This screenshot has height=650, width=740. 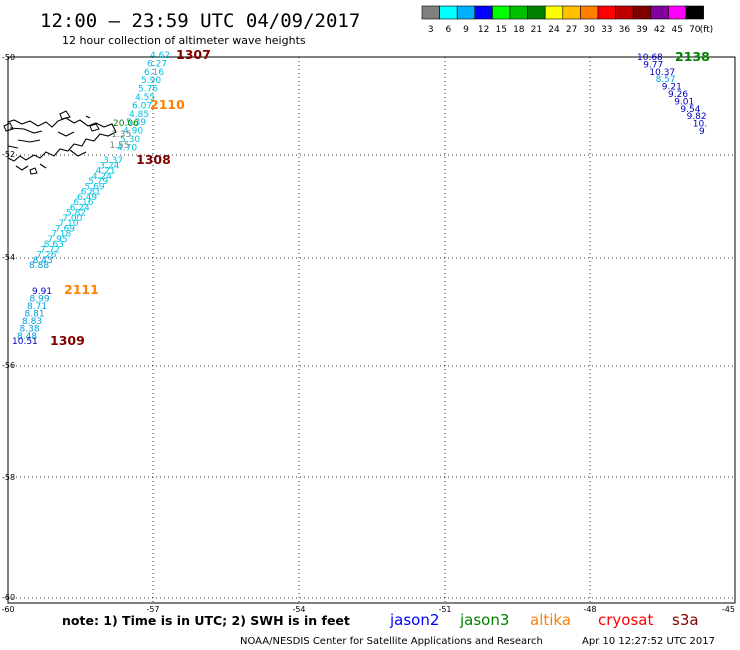 What do you see at coordinates (98, 182) in the screenshot?
I see `wave-height-value: 5.79` at bounding box center [98, 182].